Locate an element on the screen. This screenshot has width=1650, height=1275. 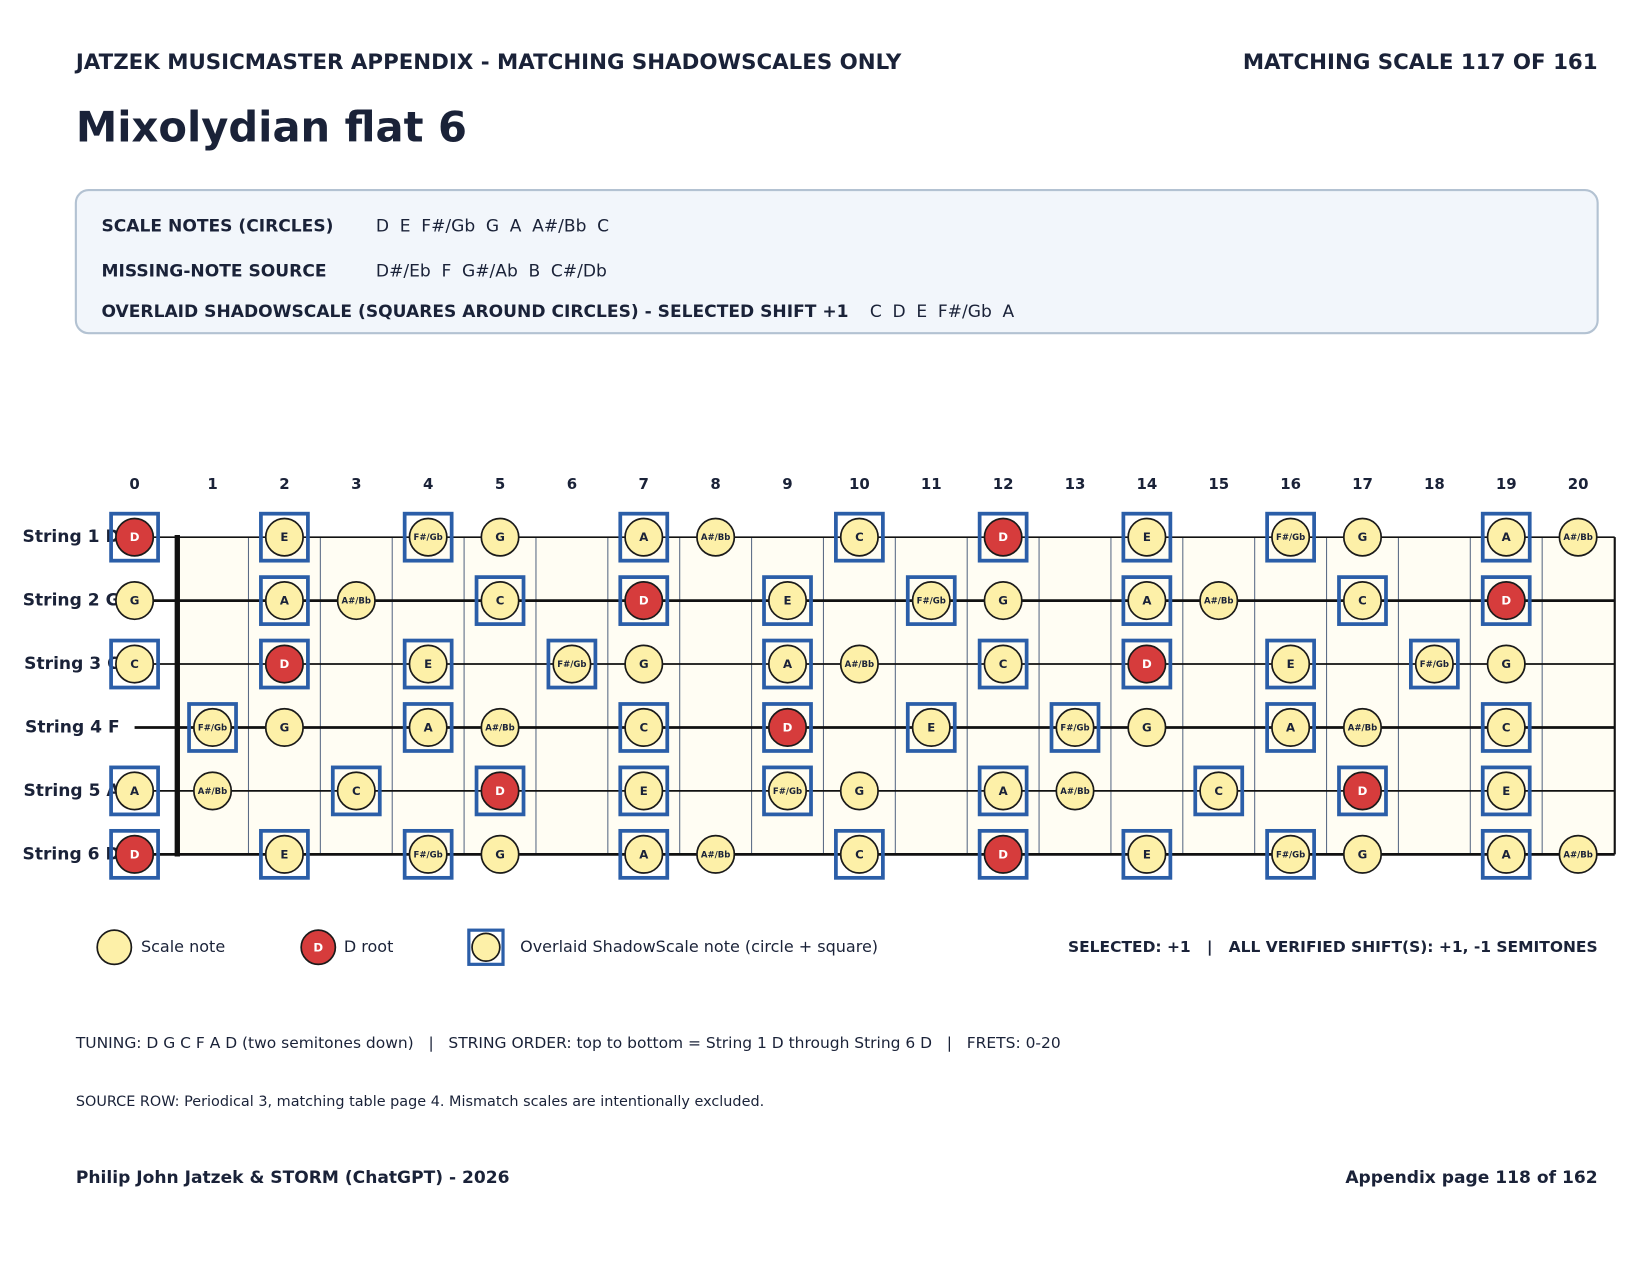
fret-number: 13 is located at coordinates (1075, 484).